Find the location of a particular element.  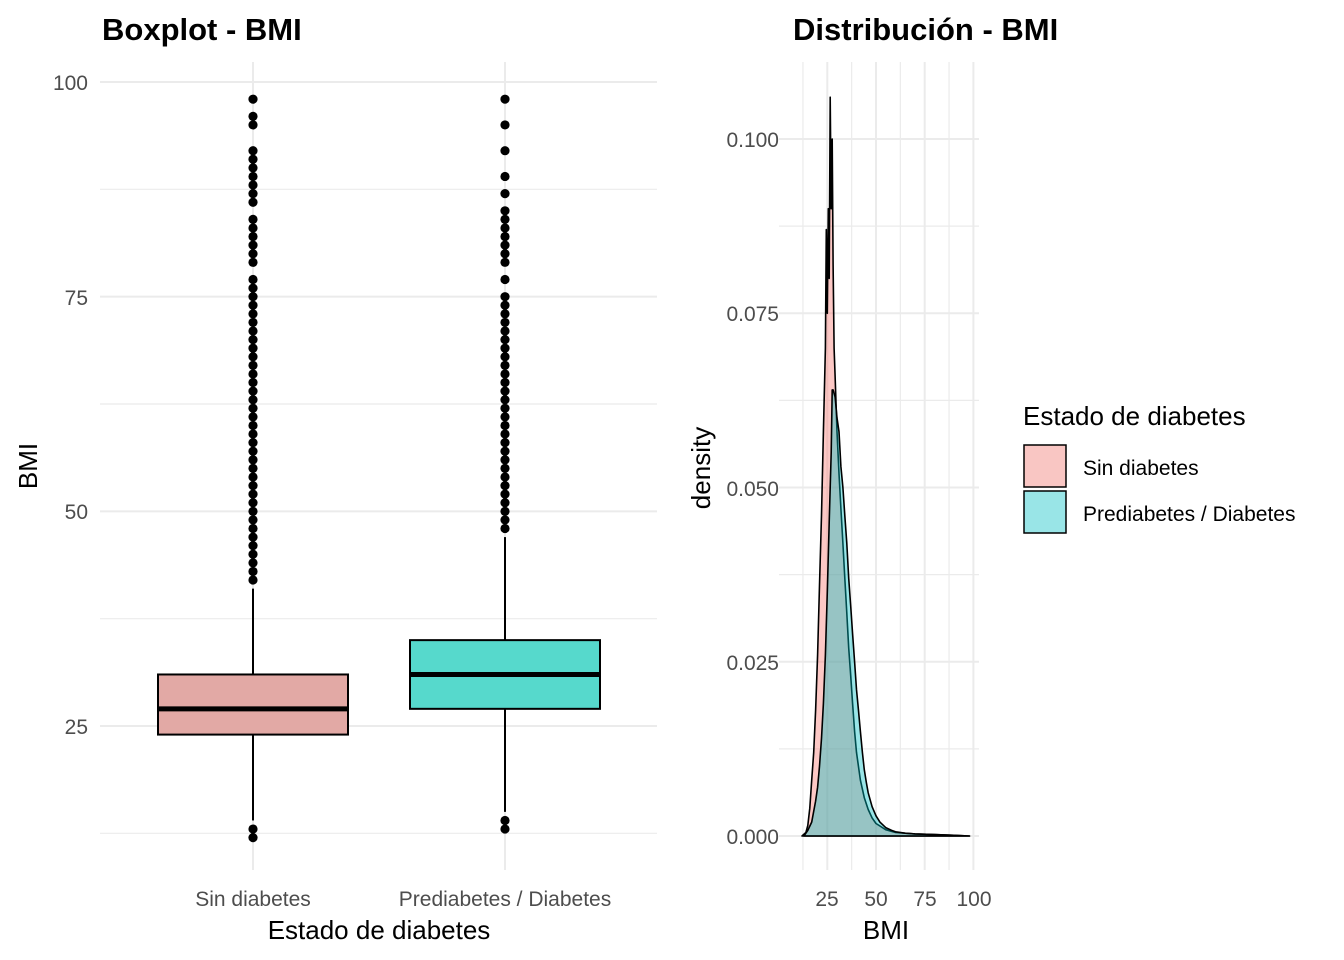

legend-label-sin-diabetes: Sin diabetes is located at coordinates (1141, 468).